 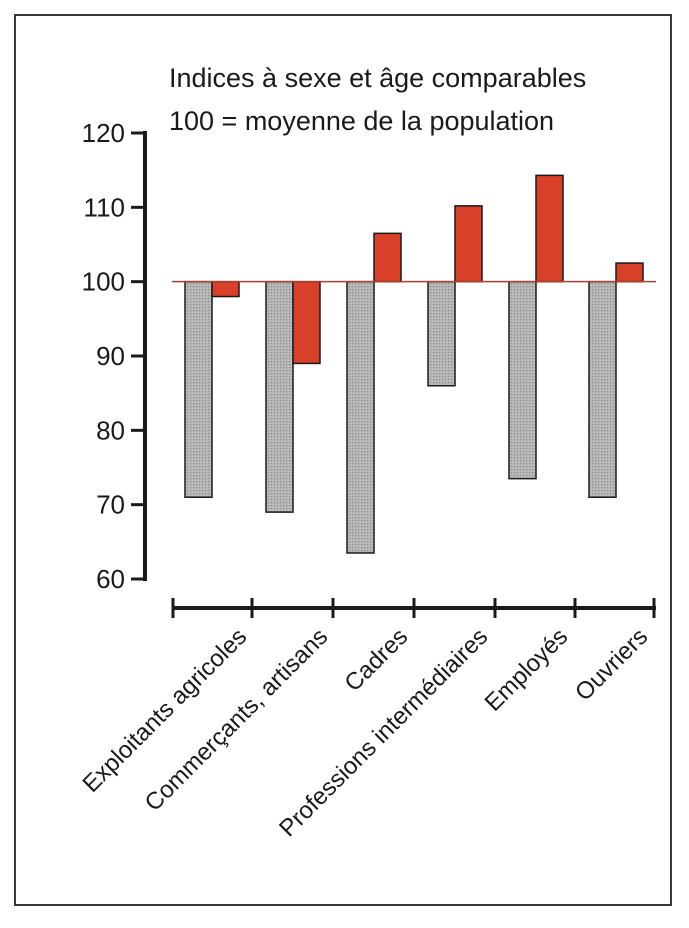 What do you see at coordinates (361, 121) in the screenshot?
I see `chart-title-line-2: 100 = moyenne de la population` at bounding box center [361, 121].